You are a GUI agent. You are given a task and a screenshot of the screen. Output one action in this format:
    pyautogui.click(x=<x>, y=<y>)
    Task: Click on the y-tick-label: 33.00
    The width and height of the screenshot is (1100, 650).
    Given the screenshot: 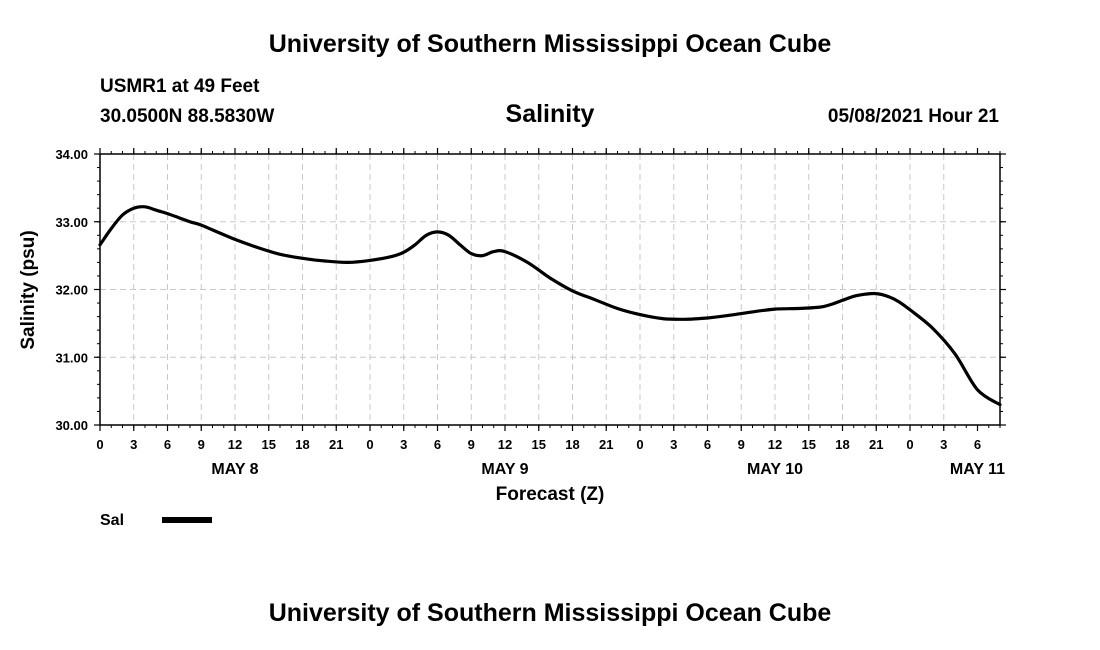 What is the action you would take?
    pyautogui.click(x=71, y=222)
    